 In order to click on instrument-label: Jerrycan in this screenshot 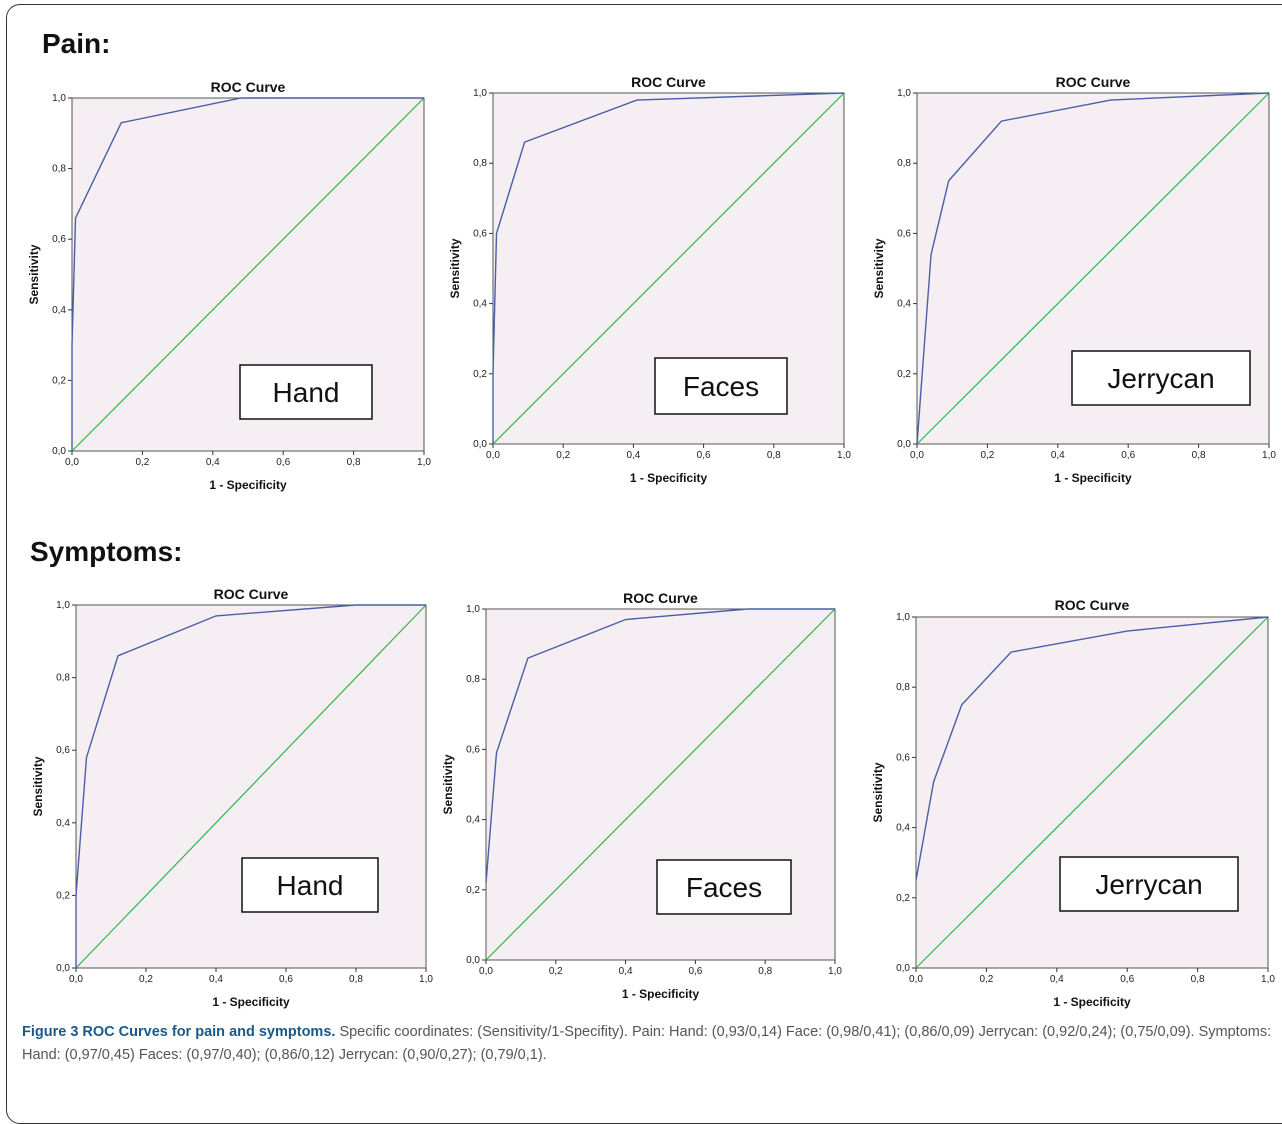, I will do `click(1148, 884)`.